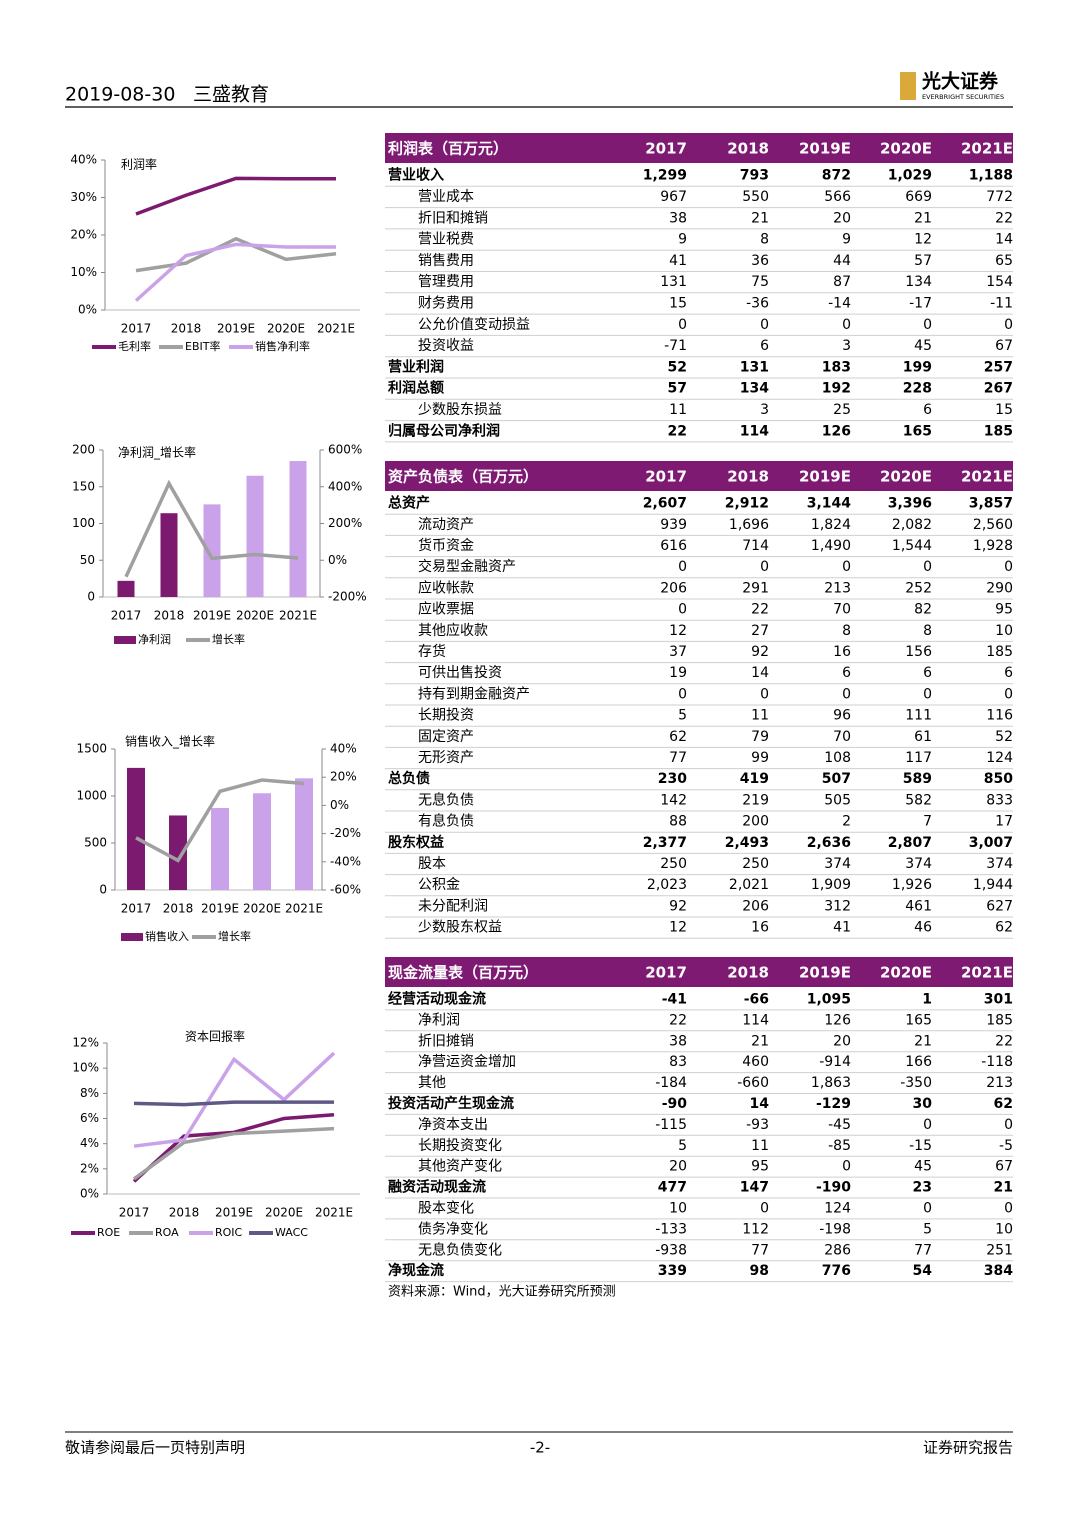 The height and width of the screenshot is (1535, 1080). What do you see at coordinates (963, 97) in the screenshot?
I see `logo-english: EVERBRIGHT SECURITIES` at bounding box center [963, 97].